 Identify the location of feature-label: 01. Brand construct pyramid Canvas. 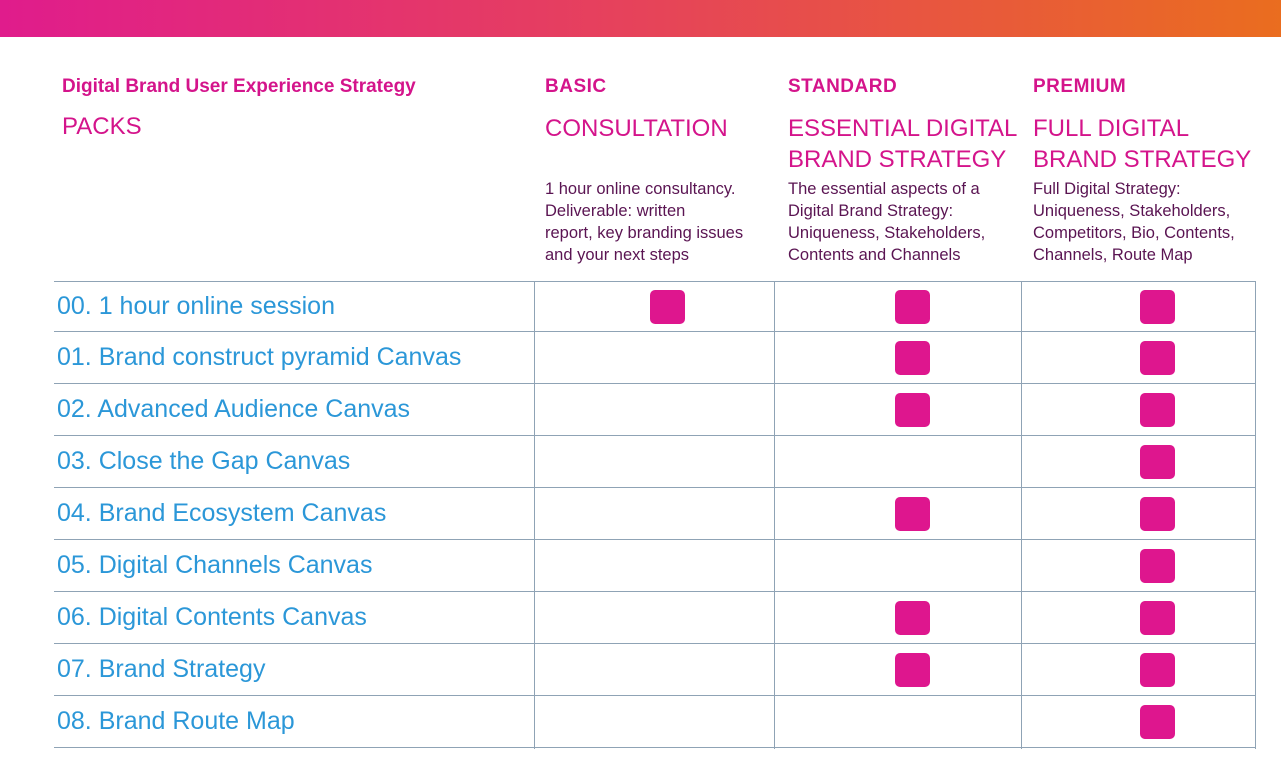
(259, 357).